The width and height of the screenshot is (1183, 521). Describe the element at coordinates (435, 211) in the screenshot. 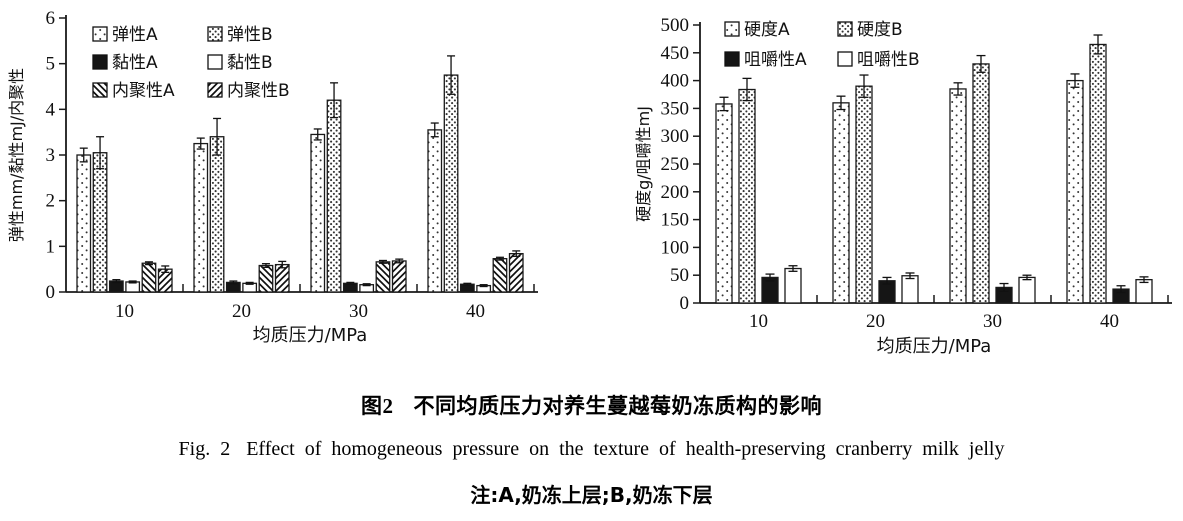

I see `bar-弹性A-40MPa` at that location.